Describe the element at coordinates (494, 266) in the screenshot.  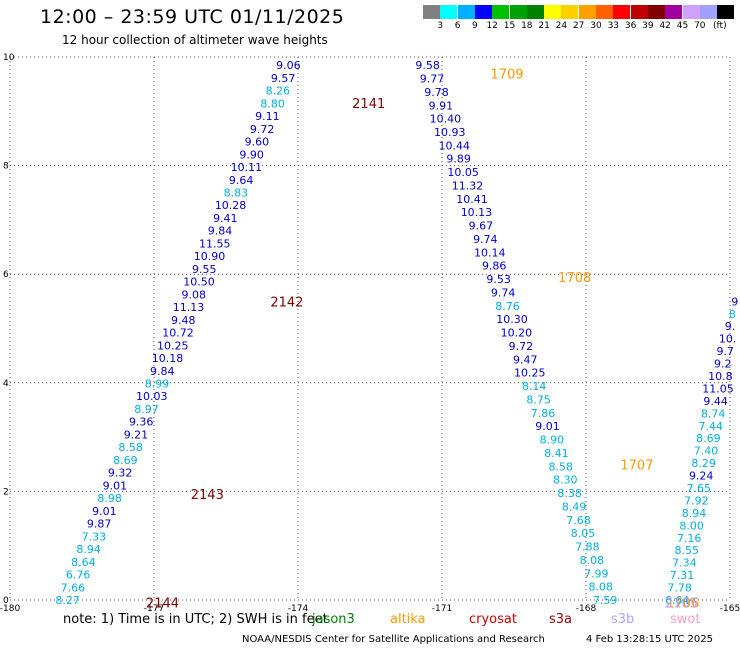
I see `wave-height-label: 9.86` at that location.